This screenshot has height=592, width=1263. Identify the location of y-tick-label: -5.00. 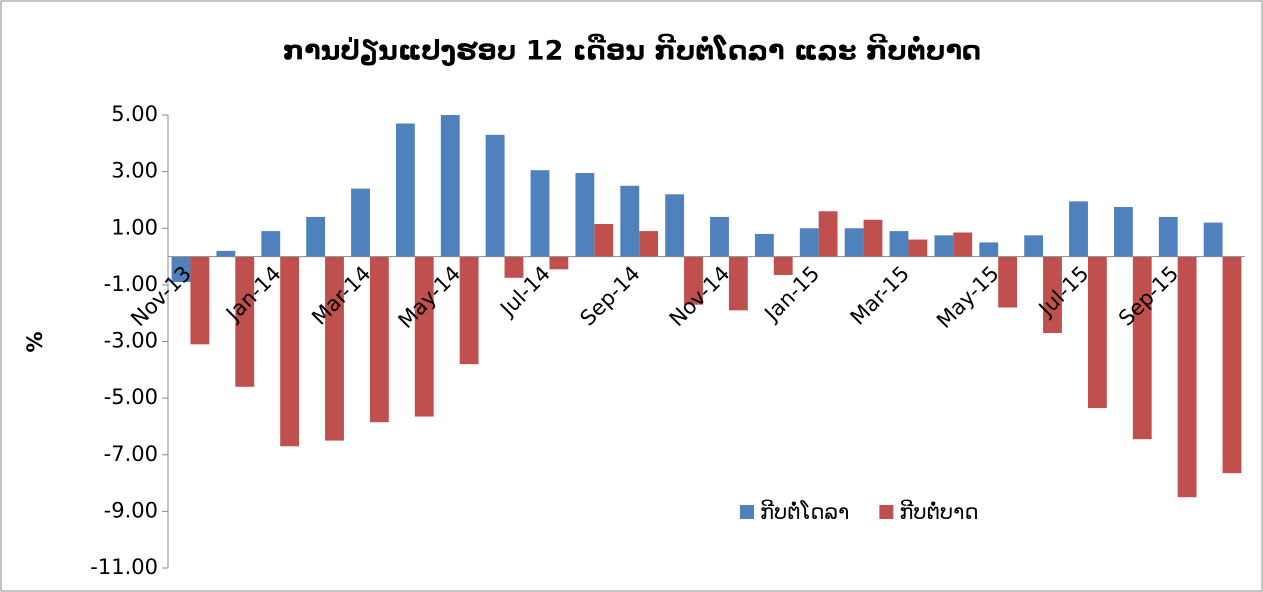
(131, 397).